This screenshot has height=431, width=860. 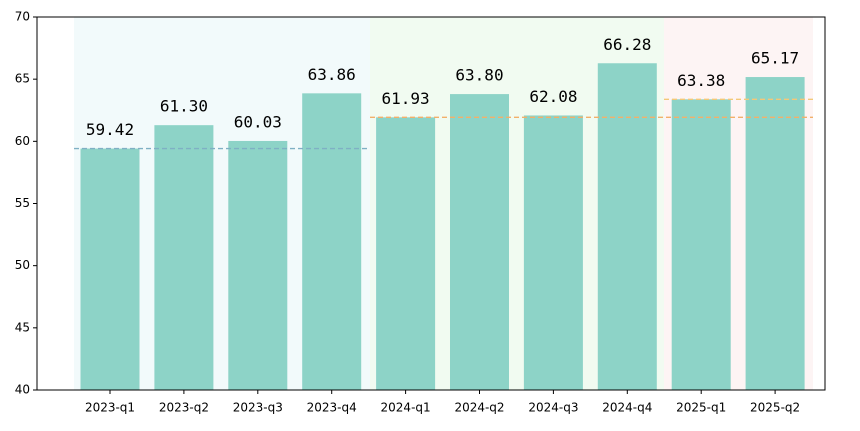 What do you see at coordinates (184, 408) in the screenshot?
I see `x-tick-label: 2023-q2` at bounding box center [184, 408].